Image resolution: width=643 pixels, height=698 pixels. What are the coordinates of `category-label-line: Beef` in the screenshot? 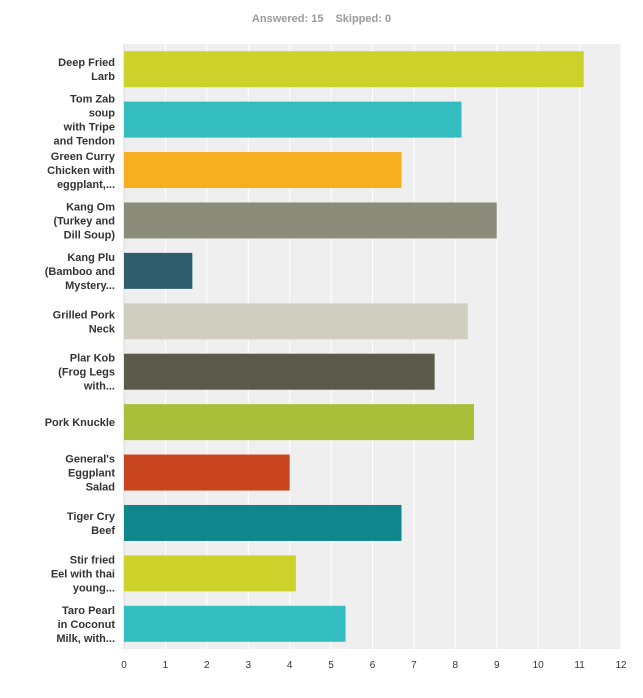 It's located at (103, 531).